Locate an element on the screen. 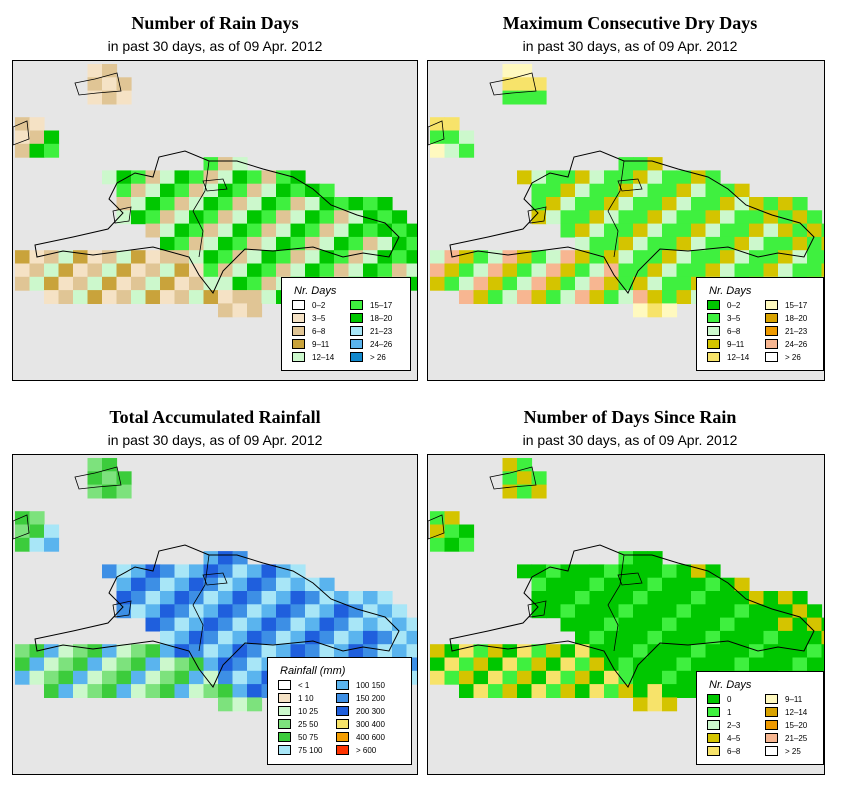 Image resolution: width=853 pixels, height=793 pixels. legend-item: 1 10 is located at coordinates (296, 698).